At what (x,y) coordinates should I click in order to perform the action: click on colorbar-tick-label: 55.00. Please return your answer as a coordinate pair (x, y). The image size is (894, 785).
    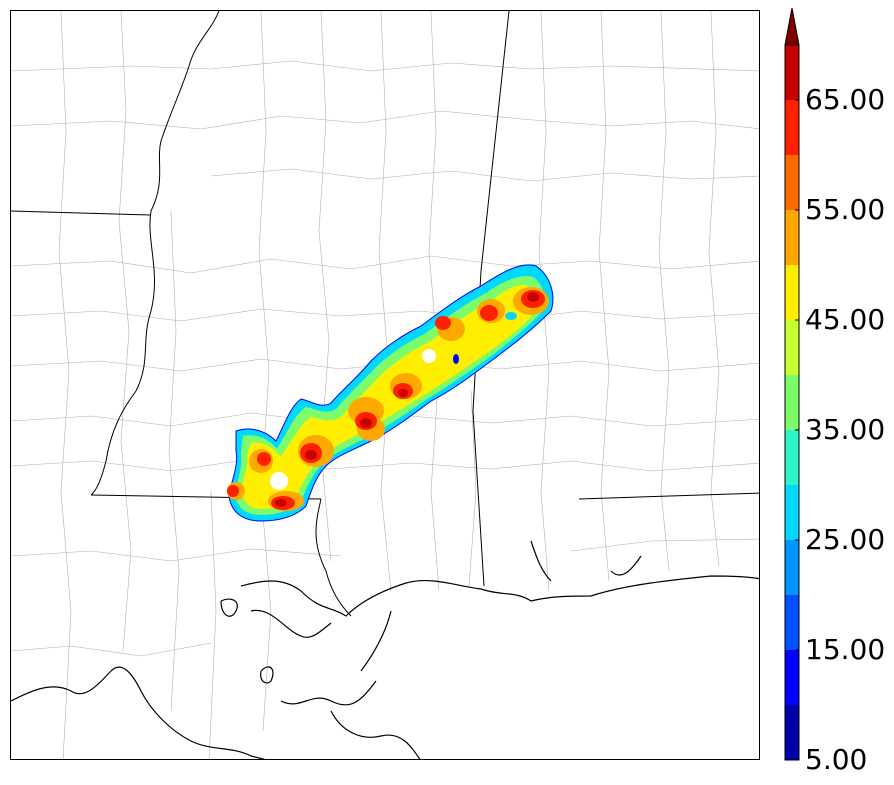
    Looking at the image, I should click on (845, 209).